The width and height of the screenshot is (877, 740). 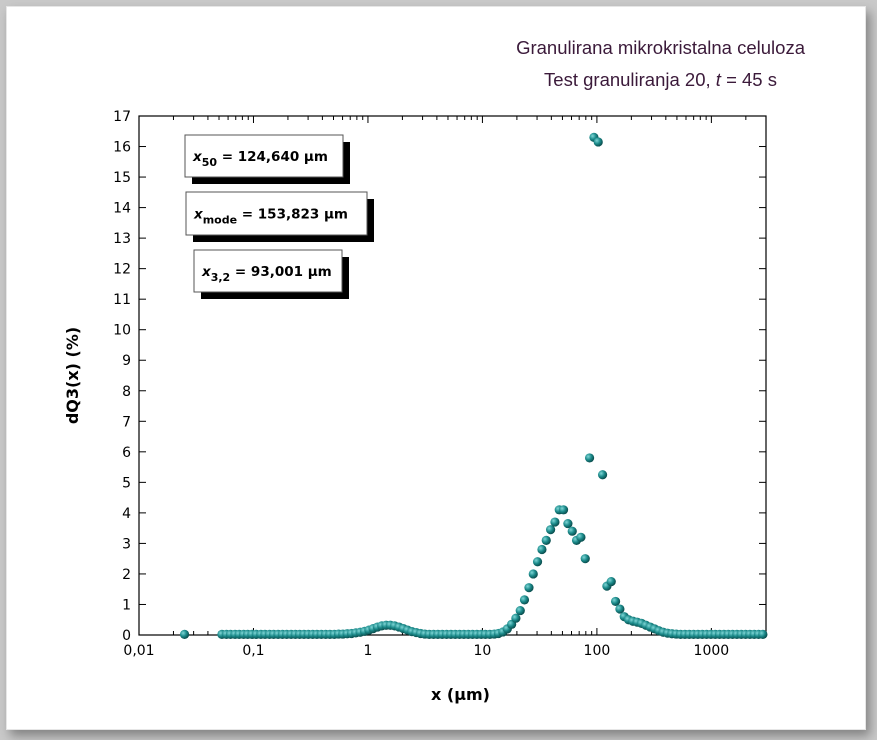 I want to click on y-tick-label: 6, so click(x=126, y=453).